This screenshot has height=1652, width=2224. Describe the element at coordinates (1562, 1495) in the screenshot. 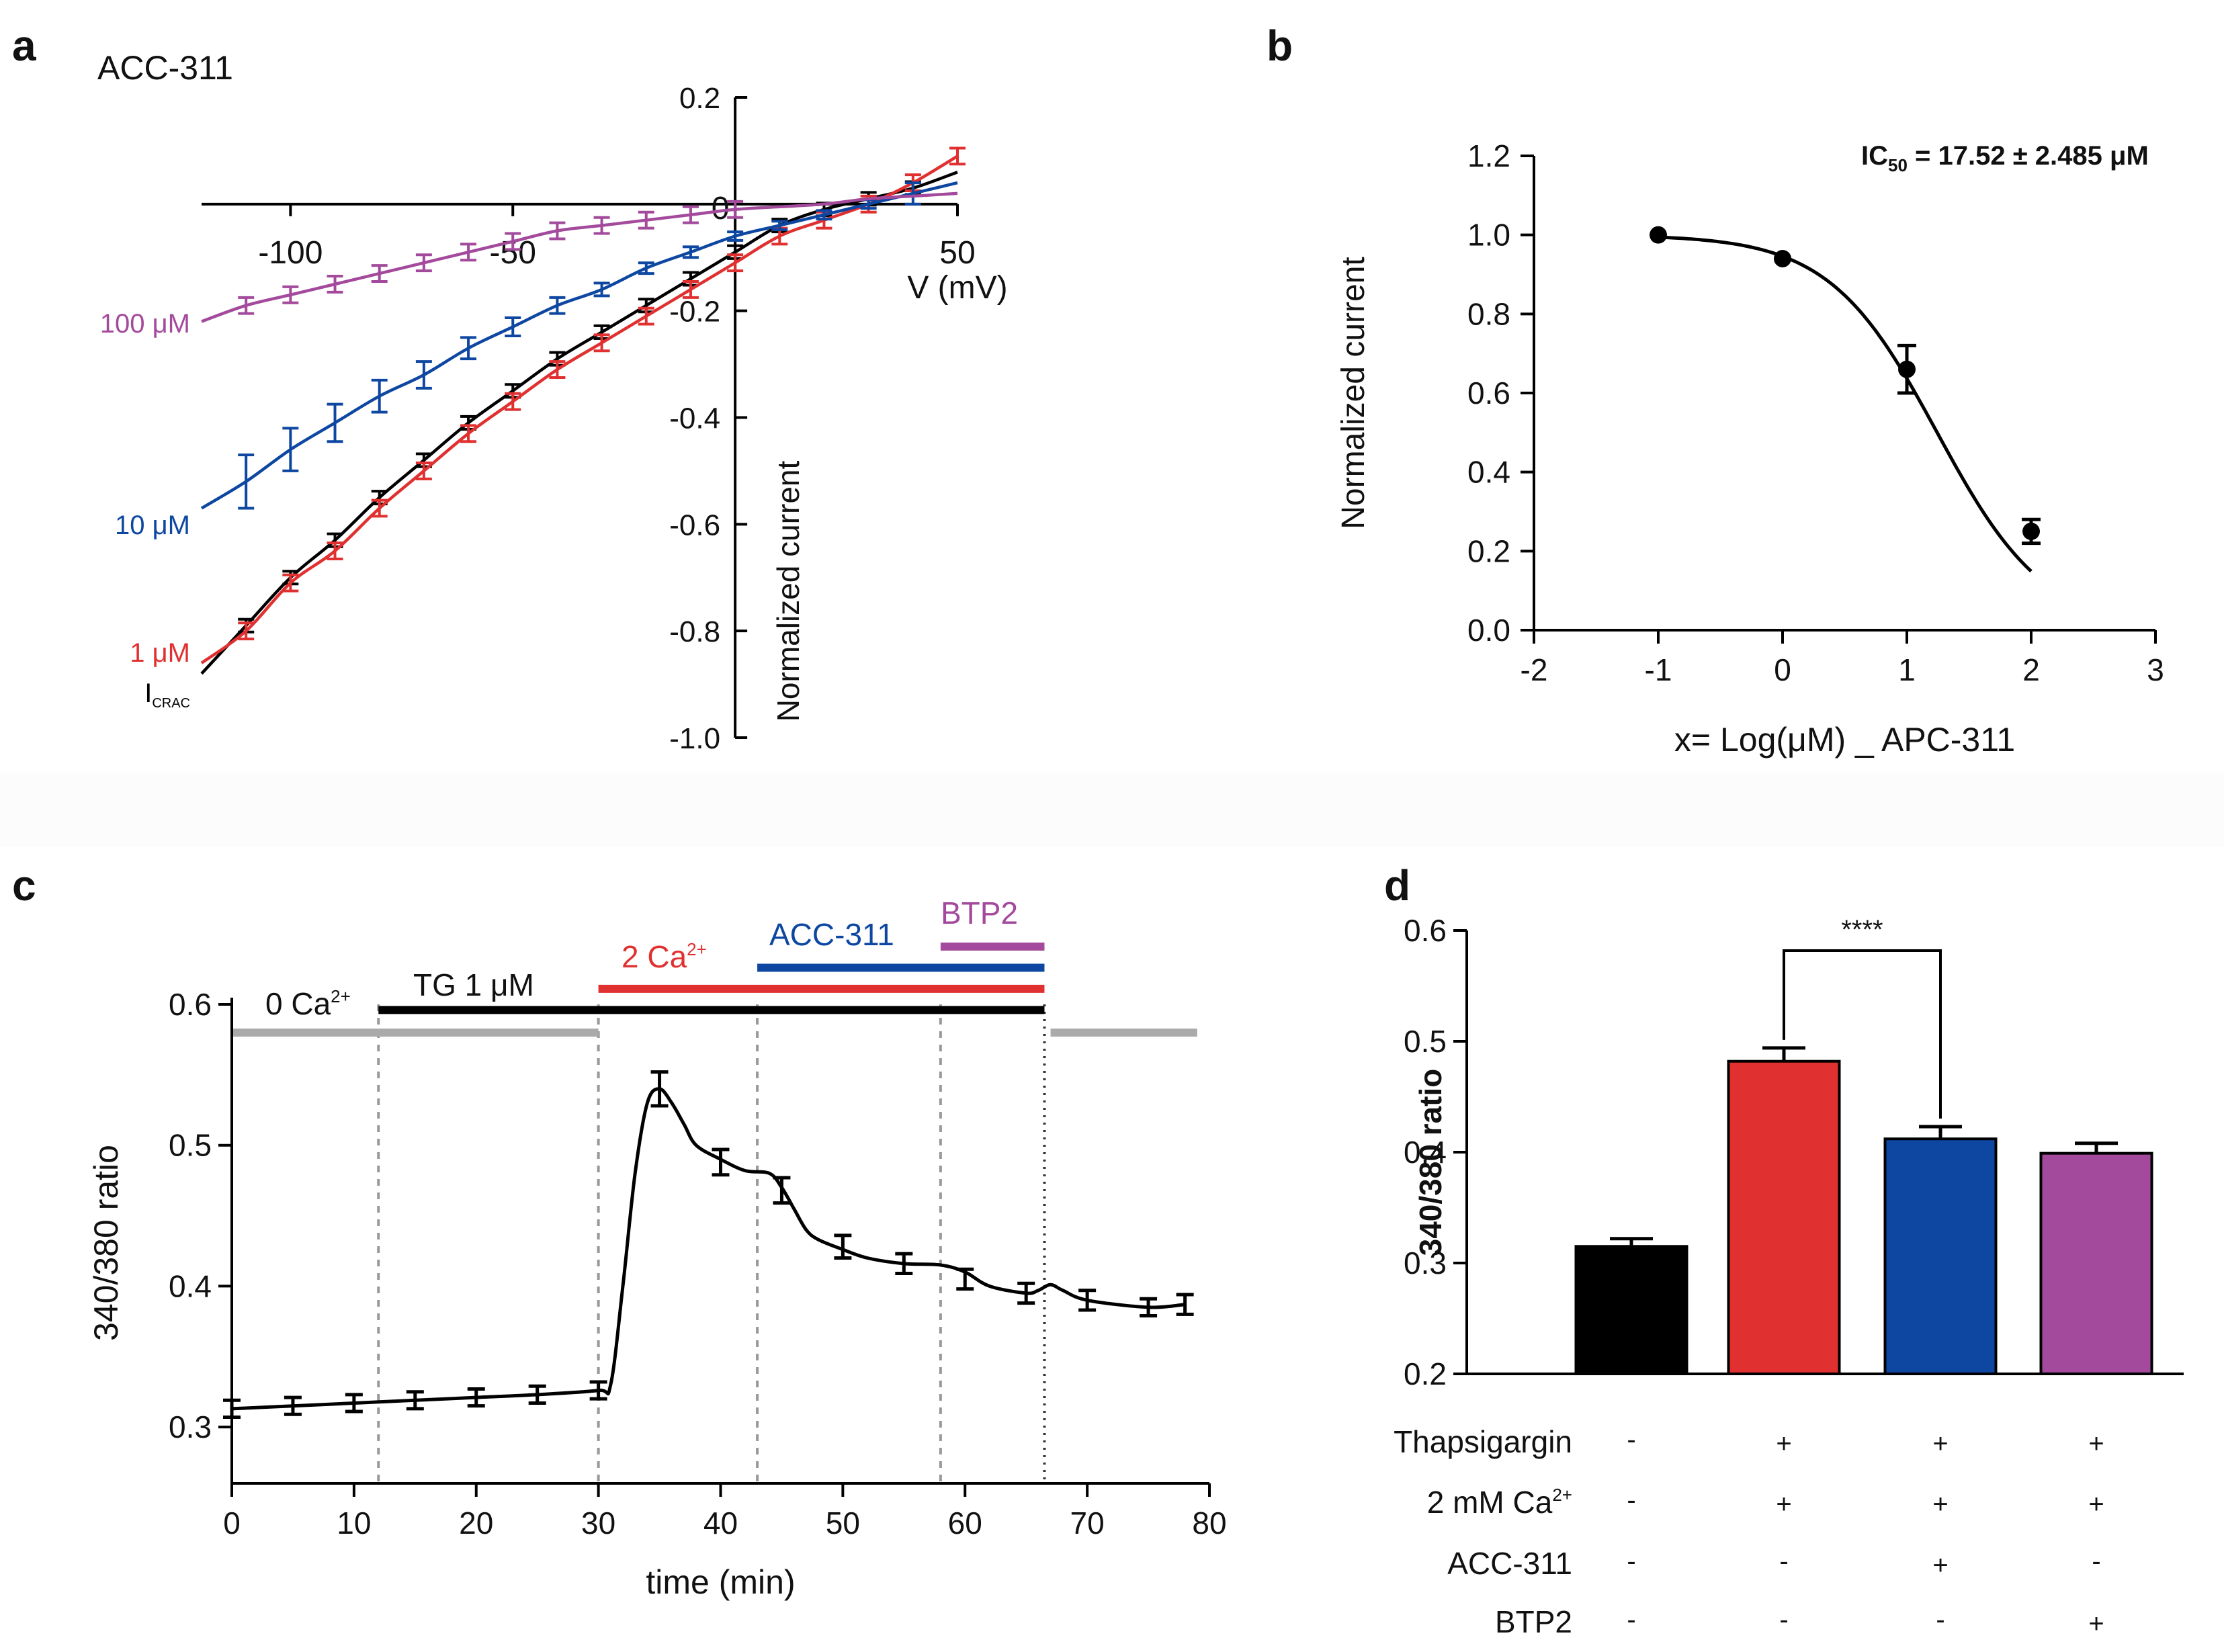

I see `condition-row-label-sup: 2+` at that location.